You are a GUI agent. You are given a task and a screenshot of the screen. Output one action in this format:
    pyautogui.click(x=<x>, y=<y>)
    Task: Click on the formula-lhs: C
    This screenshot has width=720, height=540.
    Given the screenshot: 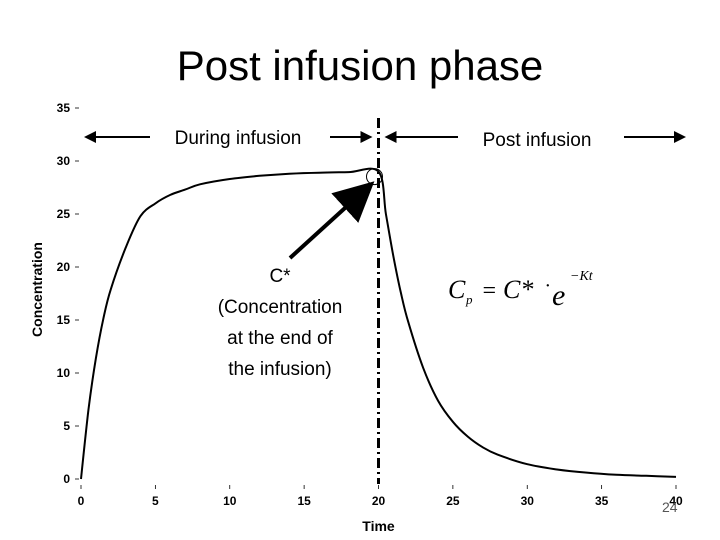 What is the action you would take?
    pyautogui.click(x=457, y=289)
    